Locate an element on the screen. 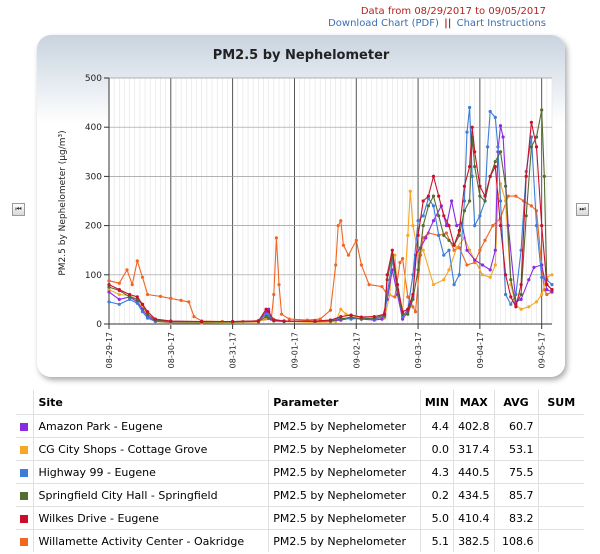  header-avg: AVG is located at coordinates (516, 402).